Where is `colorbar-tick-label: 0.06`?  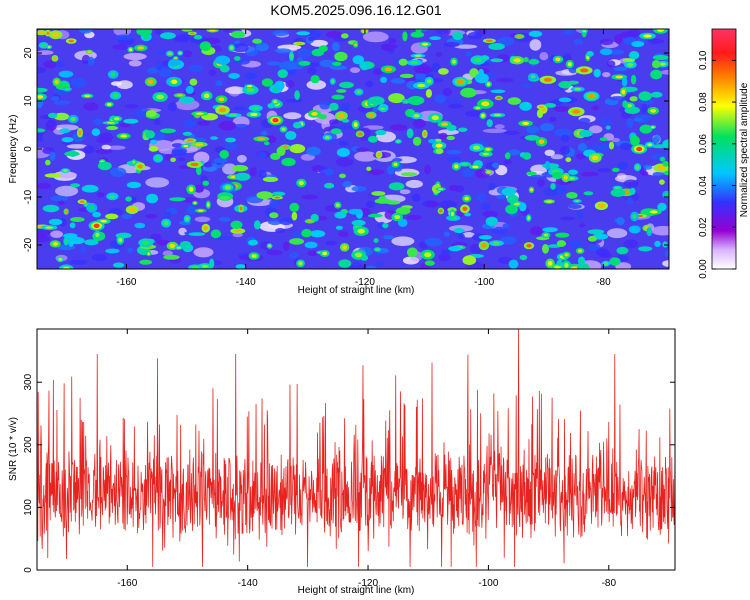
colorbar-tick-label: 0.06 is located at coordinates (703, 144).